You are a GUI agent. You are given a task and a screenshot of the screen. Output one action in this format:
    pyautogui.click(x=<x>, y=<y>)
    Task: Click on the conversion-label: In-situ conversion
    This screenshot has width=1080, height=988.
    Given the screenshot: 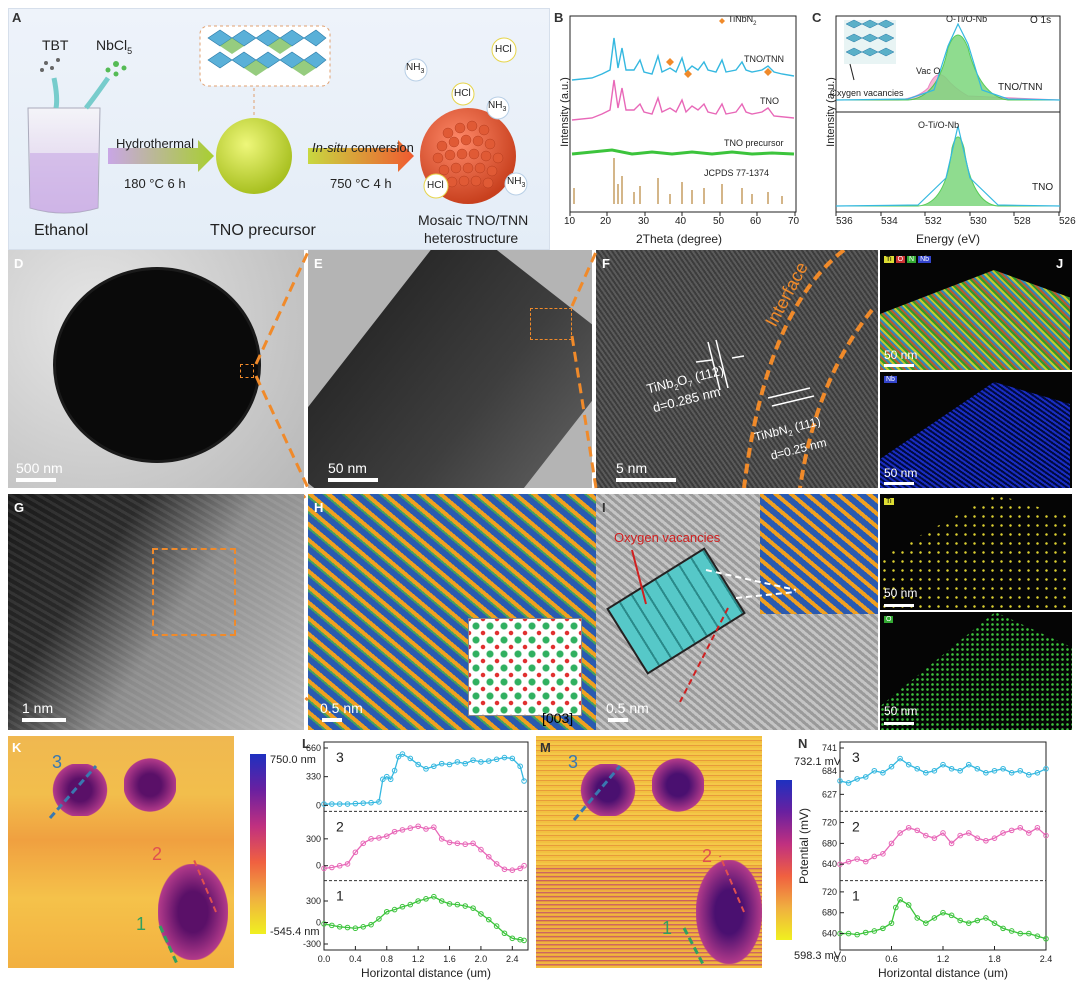 What is the action you would take?
    pyautogui.click(x=363, y=147)
    